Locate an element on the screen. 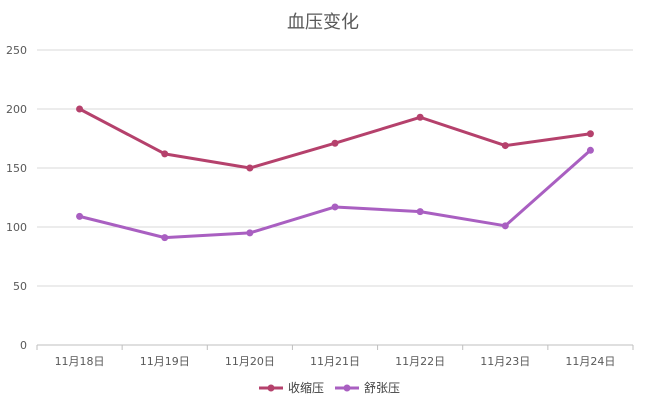 The image size is (647, 408). y-tick-label: 150 is located at coordinates (16, 168).